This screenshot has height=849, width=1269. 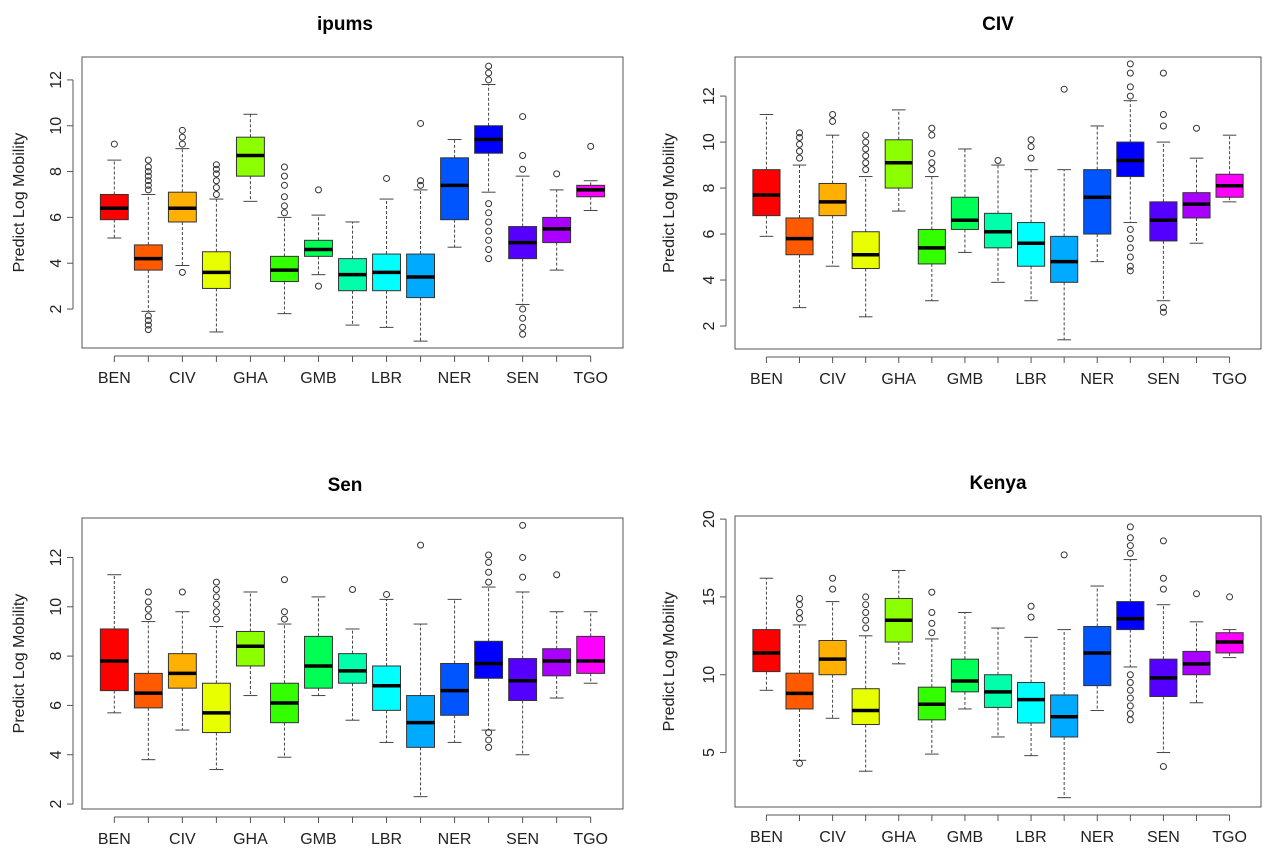 What do you see at coordinates (345, 24) in the screenshot?
I see `chart-title: ipums` at bounding box center [345, 24].